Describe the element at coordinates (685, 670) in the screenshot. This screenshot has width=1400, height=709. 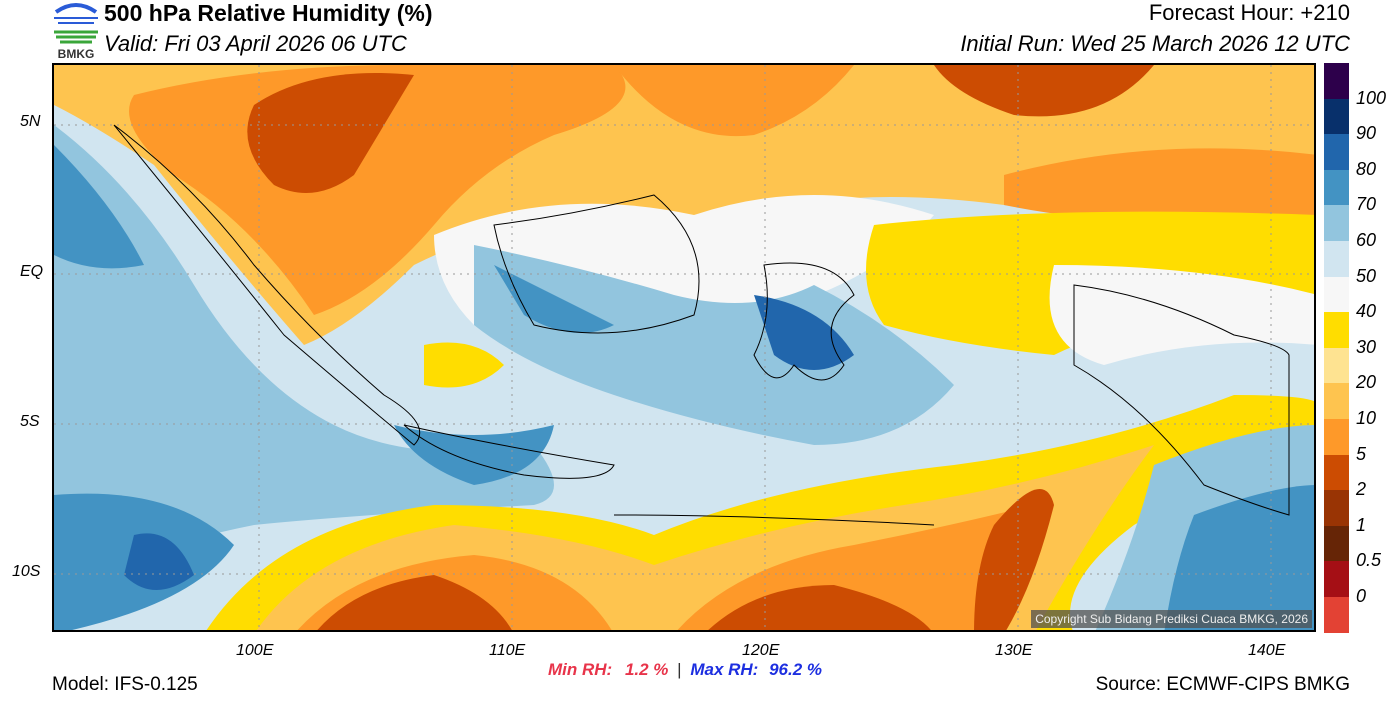
I see `min-max-rh: Min RH: 1.2 % | Max RH: 96.2 %` at that location.